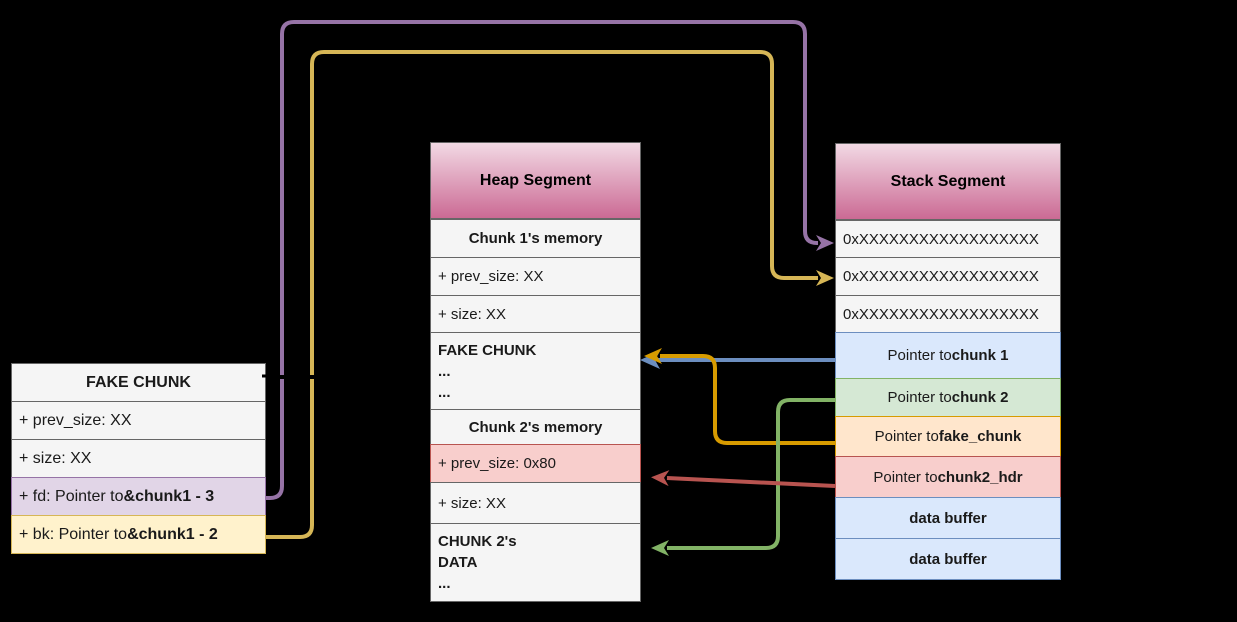  What do you see at coordinates (138, 534) in the screenshot?
I see `fake-row-bk: + bk: Pointer to &chunk1 - 2` at bounding box center [138, 534].